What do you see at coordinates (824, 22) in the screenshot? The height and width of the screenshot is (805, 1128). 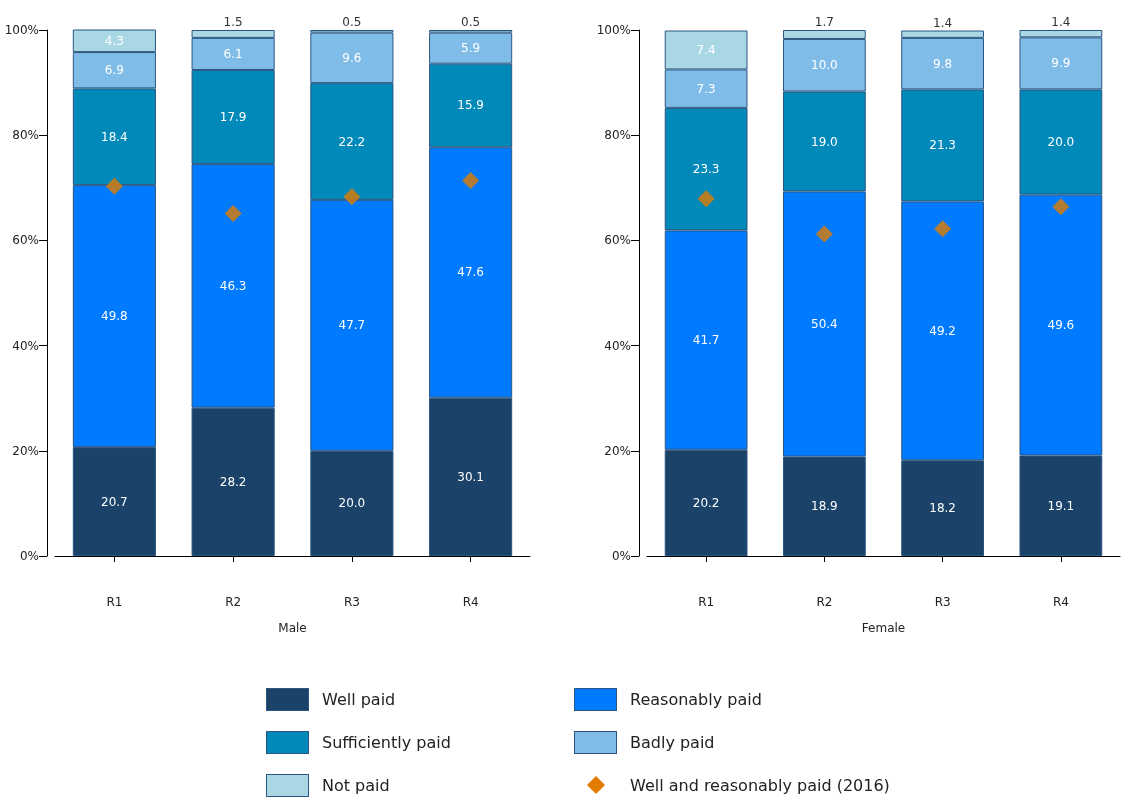 I see `data-label: 1.7` at bounding box center [824, 22].